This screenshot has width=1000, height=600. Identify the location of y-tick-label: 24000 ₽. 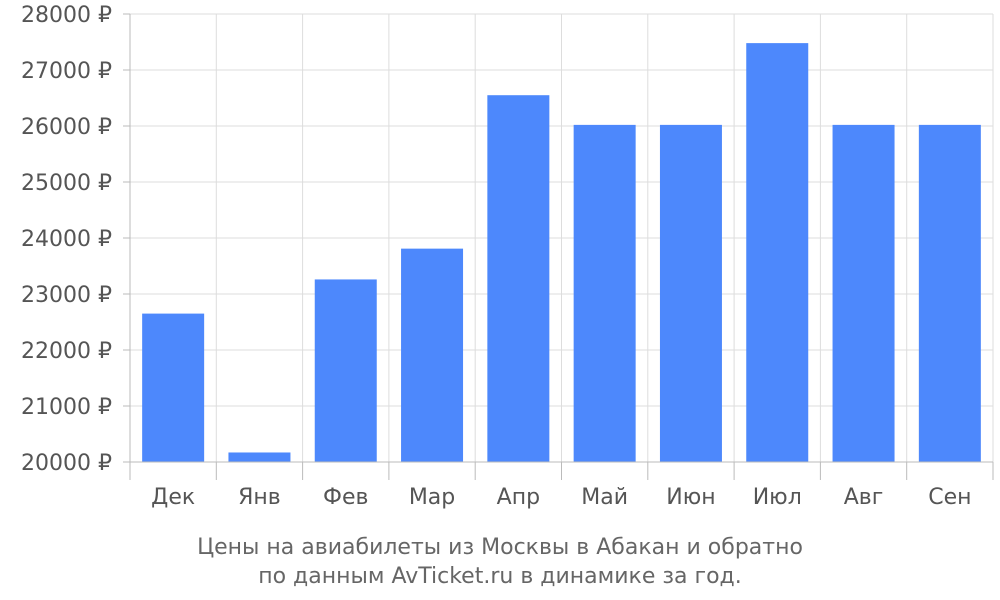
(66, 239).